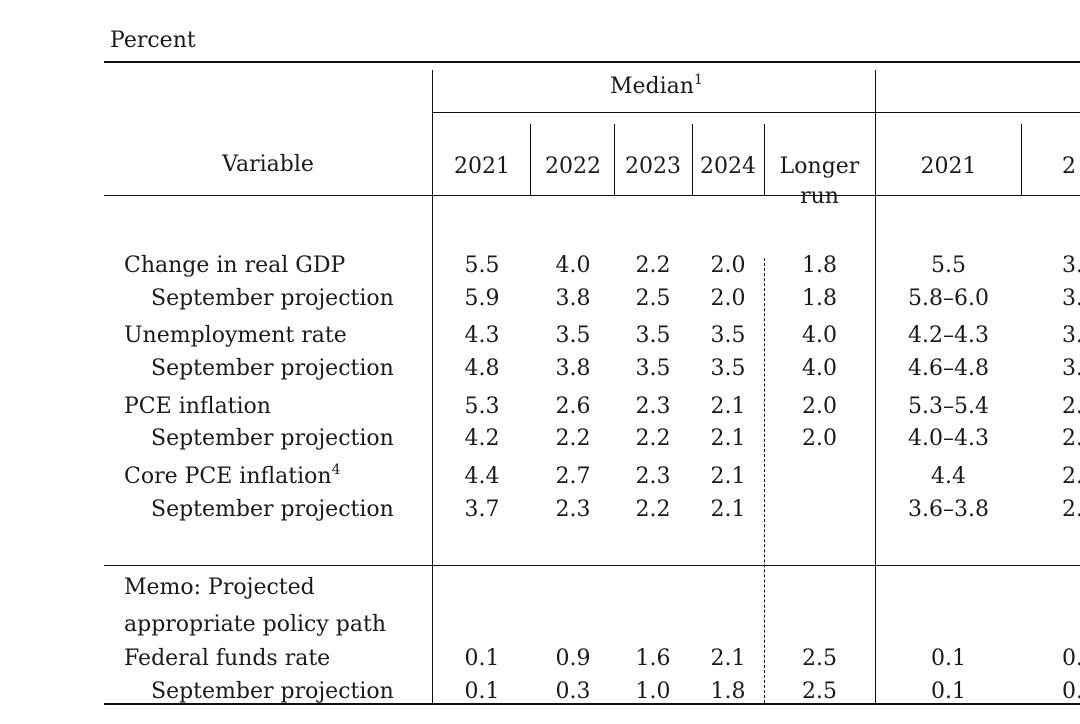  Describe the element at coordinates (764, 159) in the screenshot. I see `header-rule-longer-run` at that location.